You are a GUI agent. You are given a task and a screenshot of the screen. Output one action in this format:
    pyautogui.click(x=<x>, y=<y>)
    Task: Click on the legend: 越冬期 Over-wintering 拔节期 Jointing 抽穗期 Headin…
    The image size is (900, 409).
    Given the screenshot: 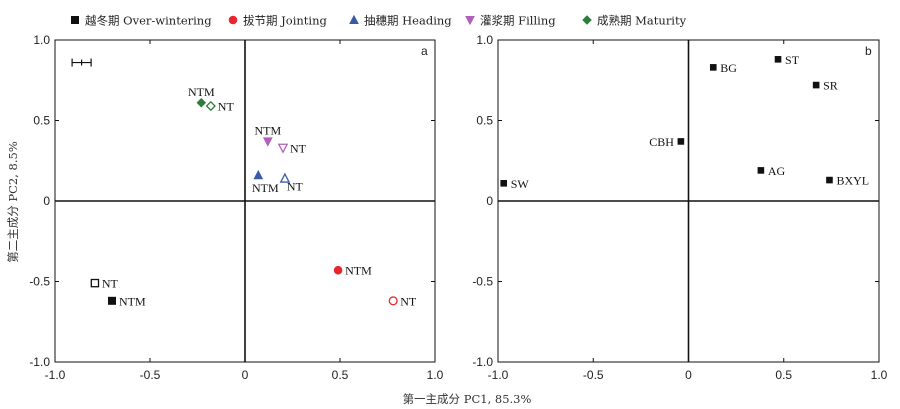 What is the action you would take?
    pyautogui.click(x=379, y=21)
    